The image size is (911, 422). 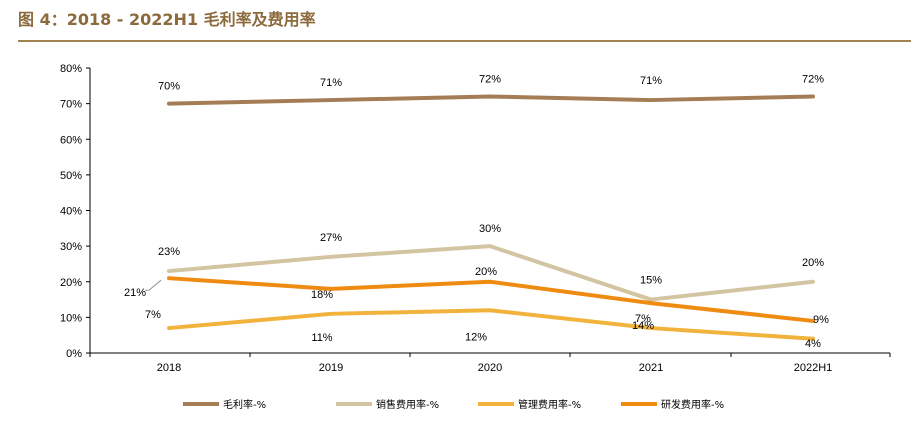 What do you see at coordinates (71, 176) in the screenshot?
I see `y-tick-label: 50%` at bounding box center [71, 176].